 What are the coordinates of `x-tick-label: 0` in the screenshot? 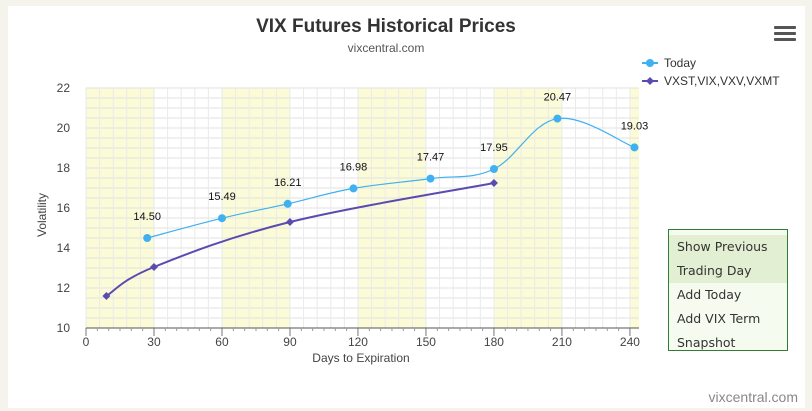 It's located at (86, 342).